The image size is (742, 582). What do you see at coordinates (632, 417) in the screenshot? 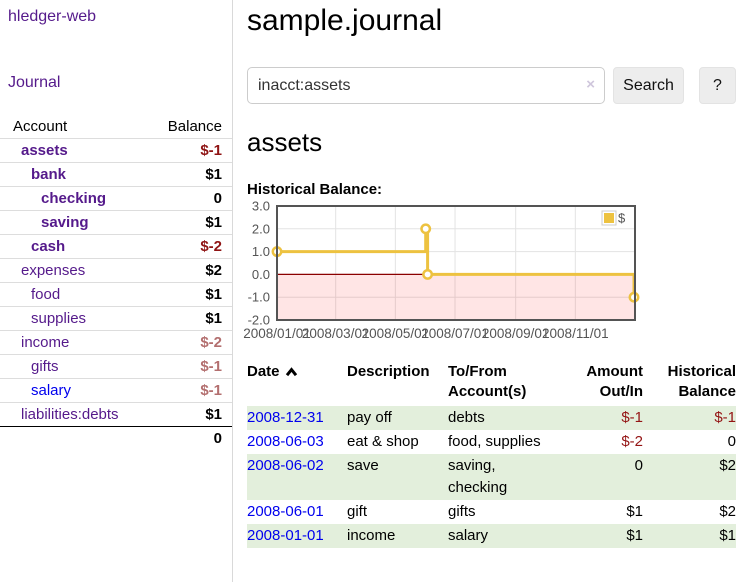
I see `transaction-amount: $-1` at bounding box center [632, 417].